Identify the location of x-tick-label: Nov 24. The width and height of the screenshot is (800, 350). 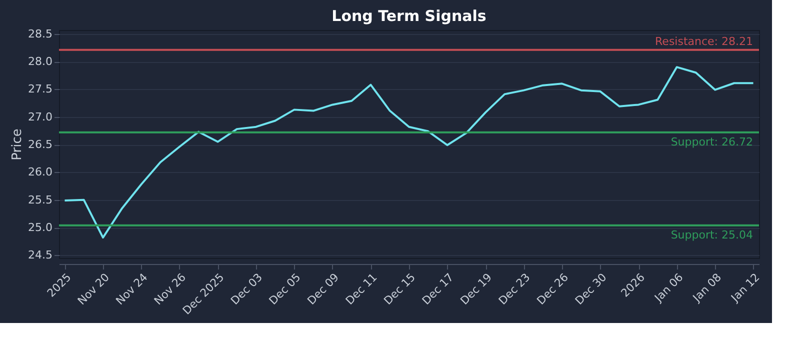
(131, 289).